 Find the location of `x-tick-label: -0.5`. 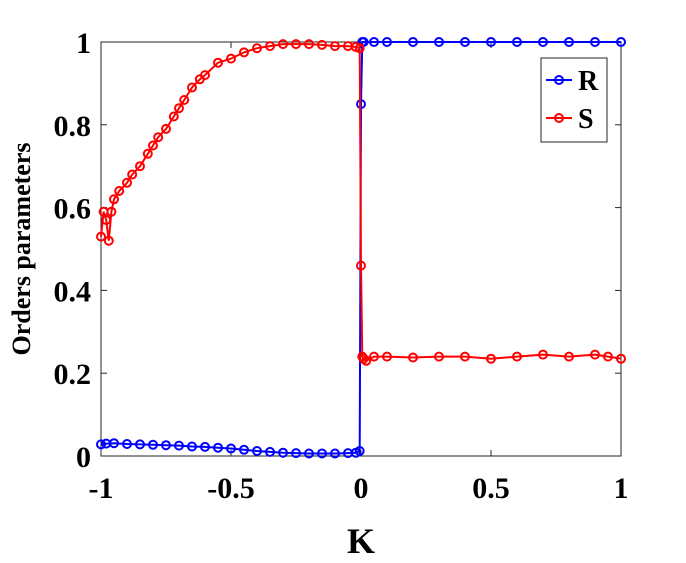

x-tick-label: -0.5 is located at coordinates (231, 488).